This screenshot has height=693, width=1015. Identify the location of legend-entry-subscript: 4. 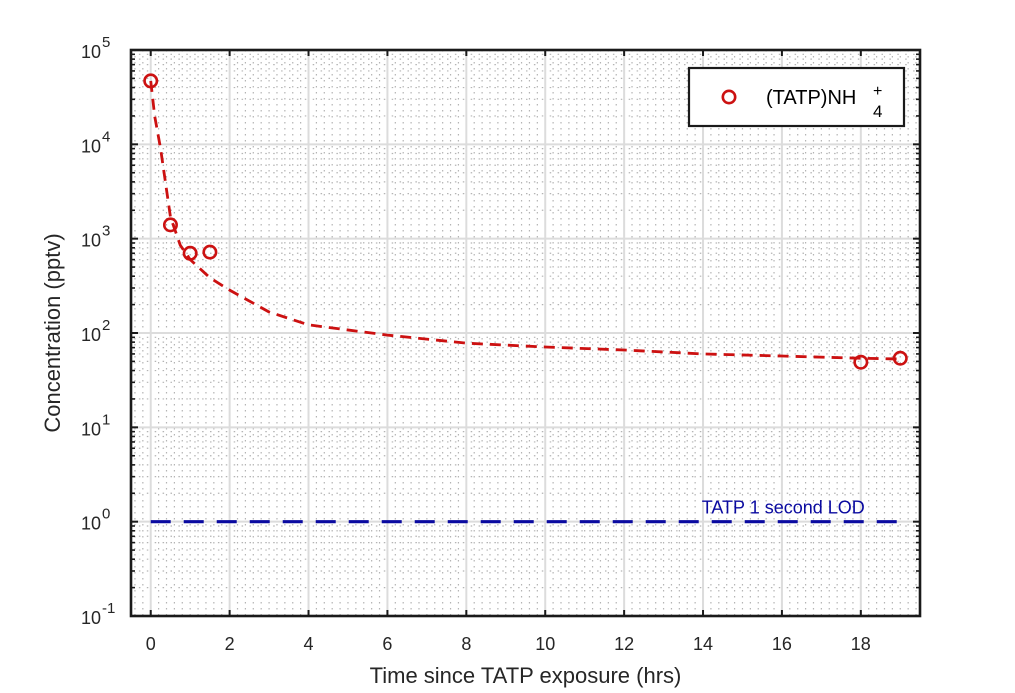
(877, 111).